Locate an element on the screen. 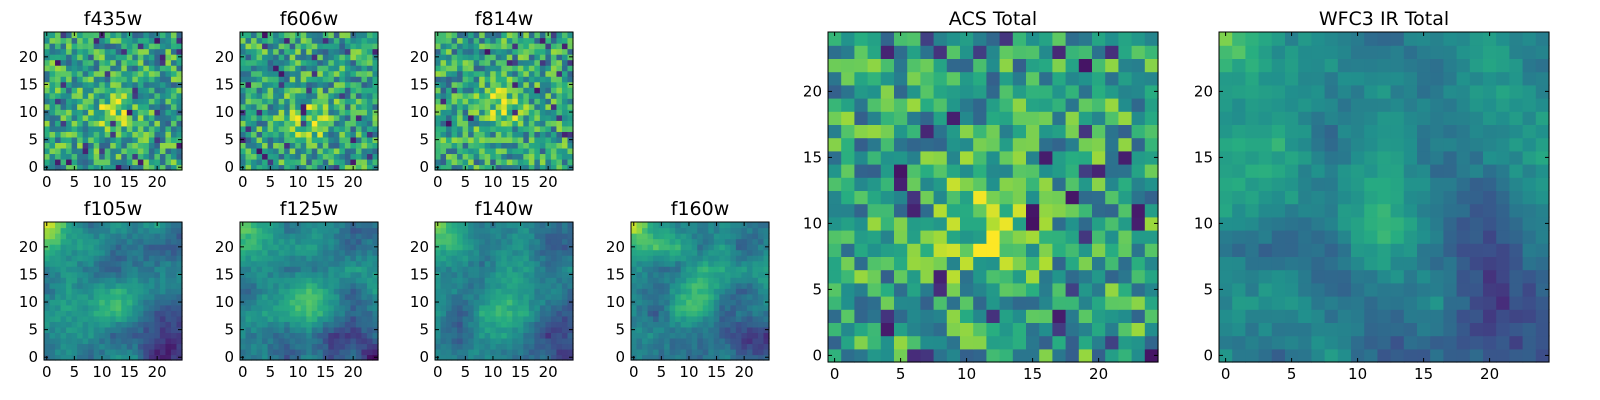 This screenshot has height=400, width=1600. x-tick-label: 0 is located at coordinates (243, 182).